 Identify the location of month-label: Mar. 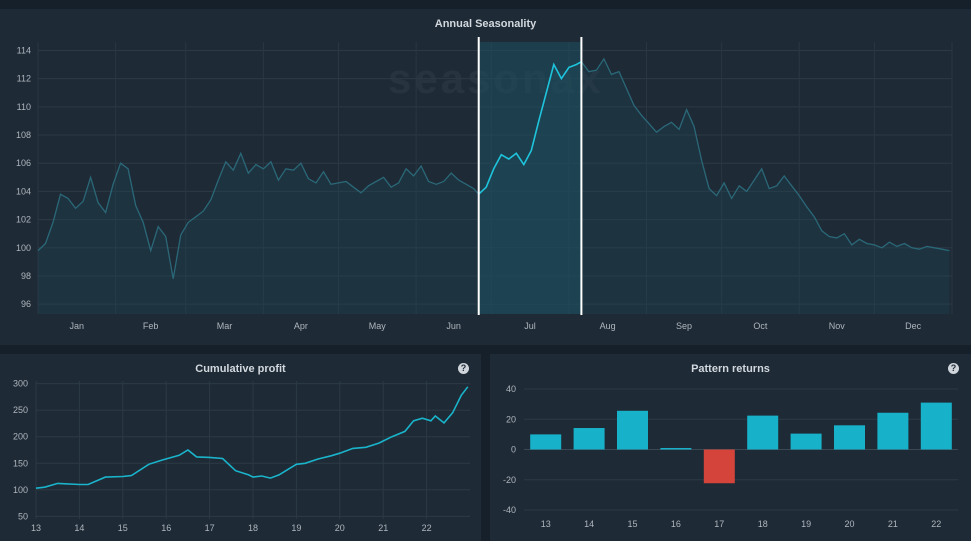
(225, 326).